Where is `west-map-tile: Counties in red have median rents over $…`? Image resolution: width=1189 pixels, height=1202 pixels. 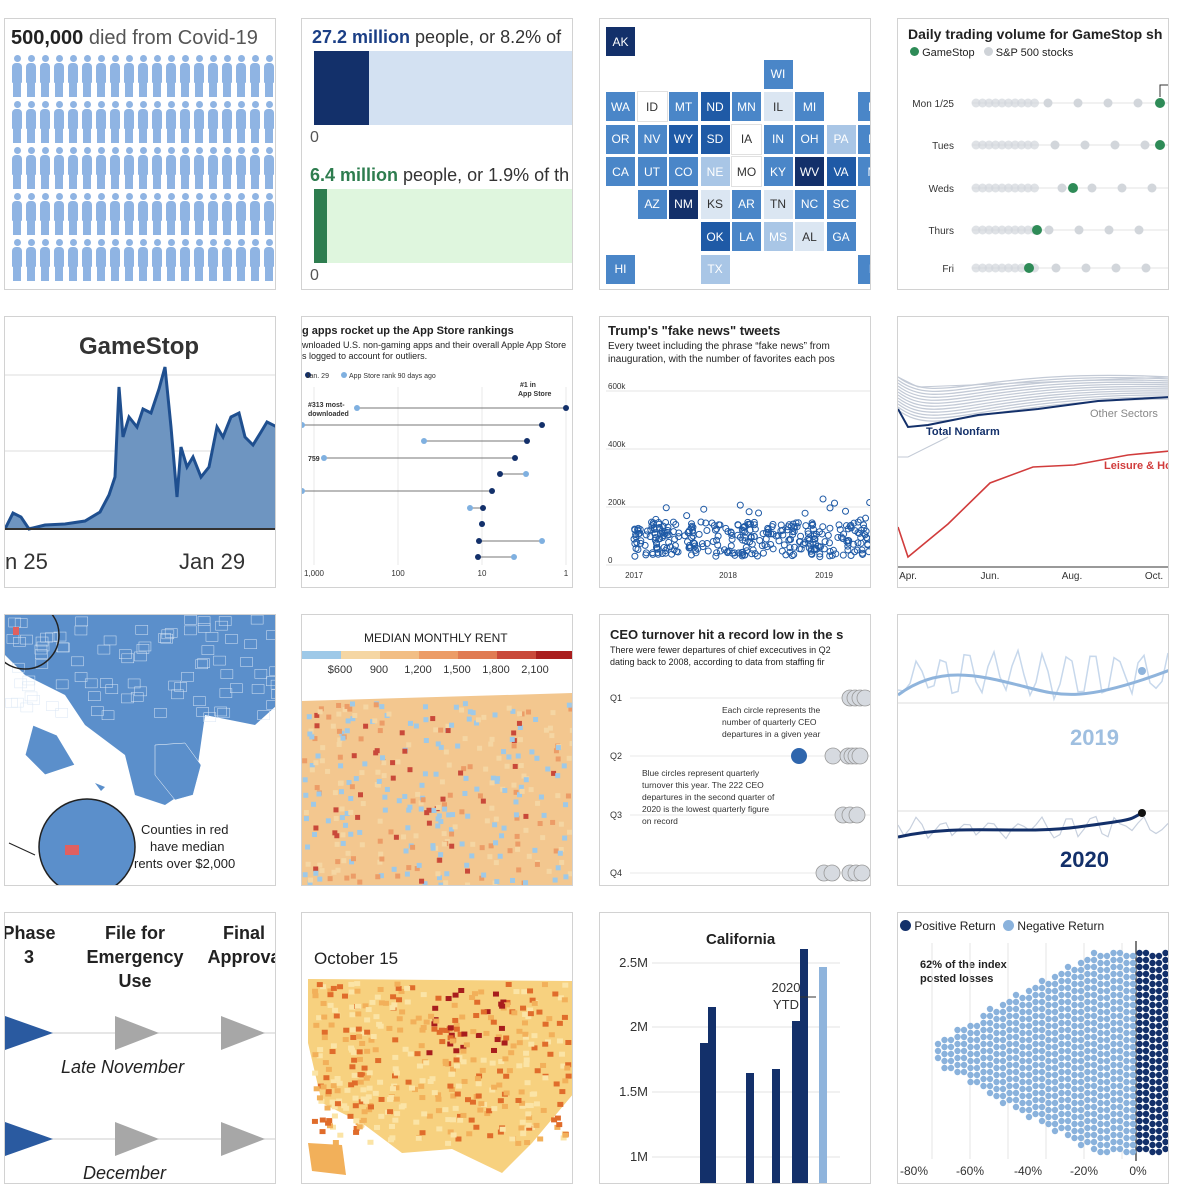 west-map-tile: Counties in red have median rents over $… is located at coordinates (140, 750).